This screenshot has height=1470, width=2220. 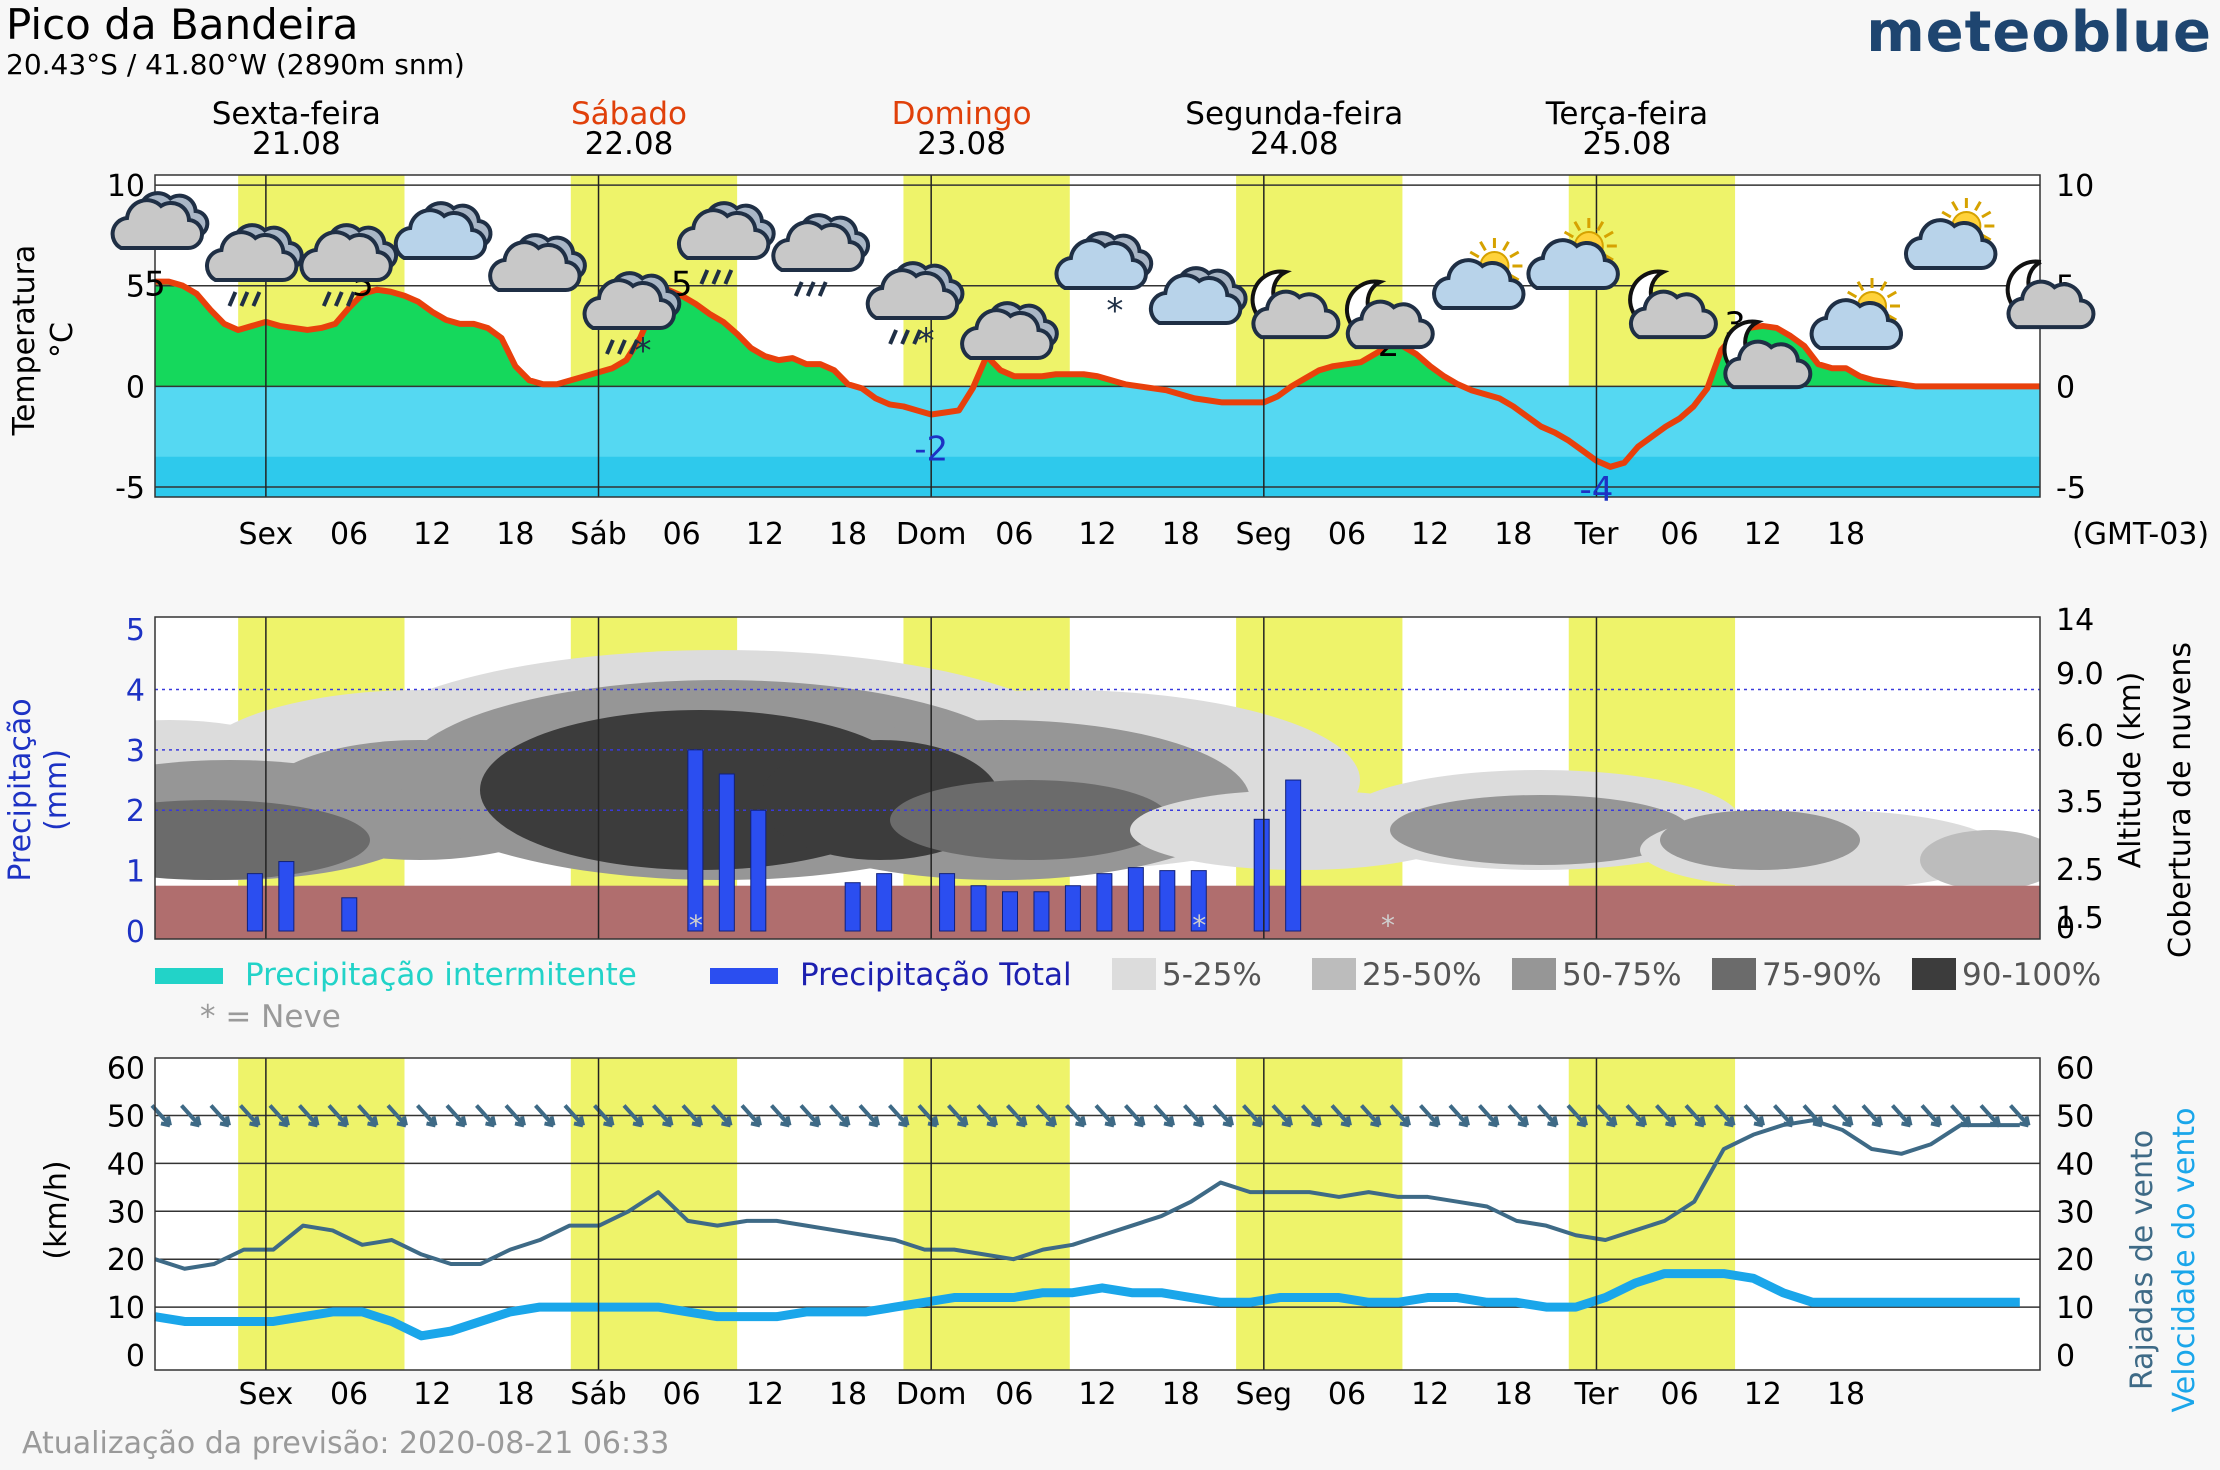 I want to click on temp-axis-unit: °C, so click(x=62, y=340).